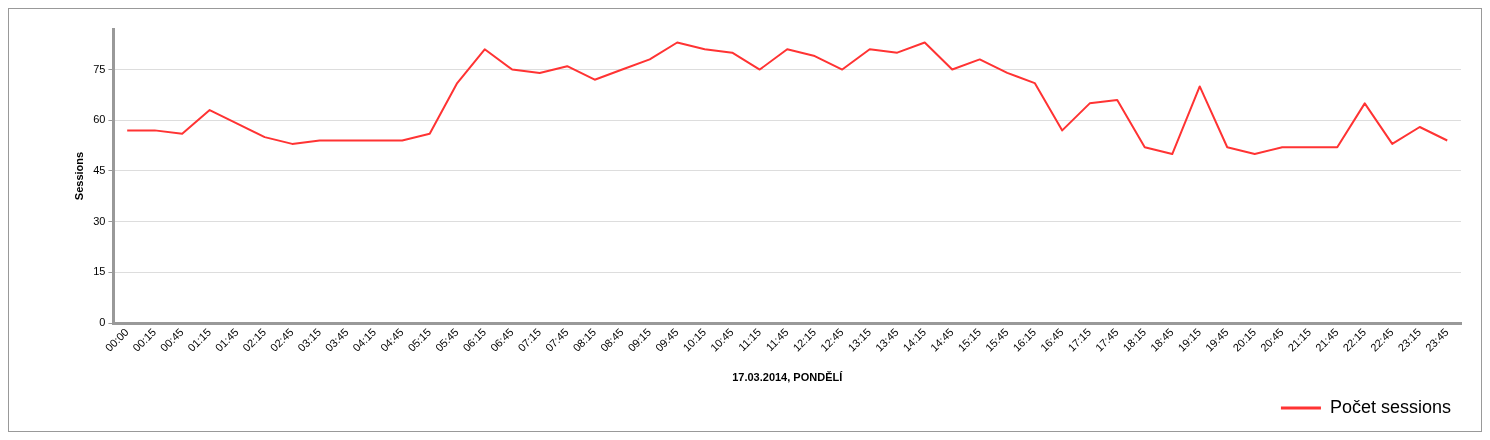 This screenshot has height=440, width=1490. Describe the element at coordinates (78, 176) in the screenshot. I see `y-axis-title: Sessions` at that location.